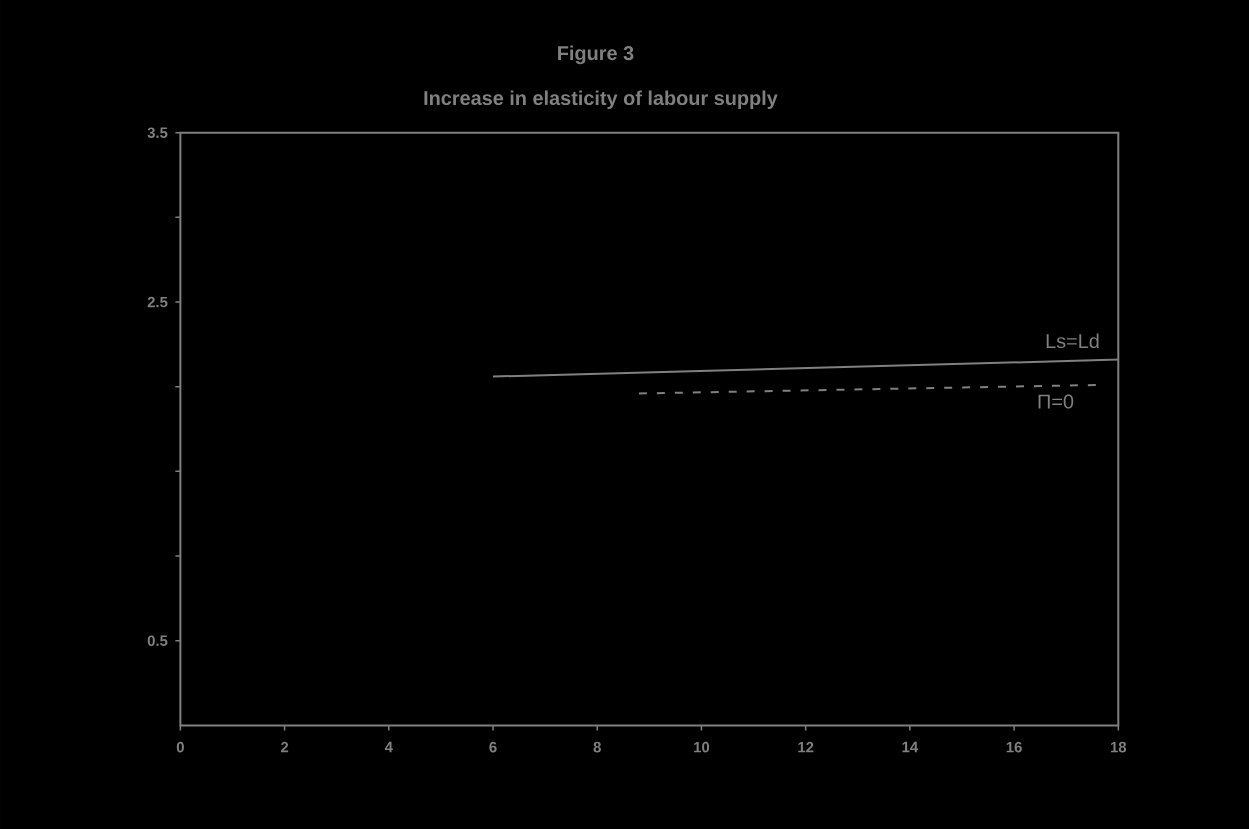  What do you see at coordinates (806, 747) in the screenshot?
I see `x-tick-label: 12` at bounding box center [806, 747].